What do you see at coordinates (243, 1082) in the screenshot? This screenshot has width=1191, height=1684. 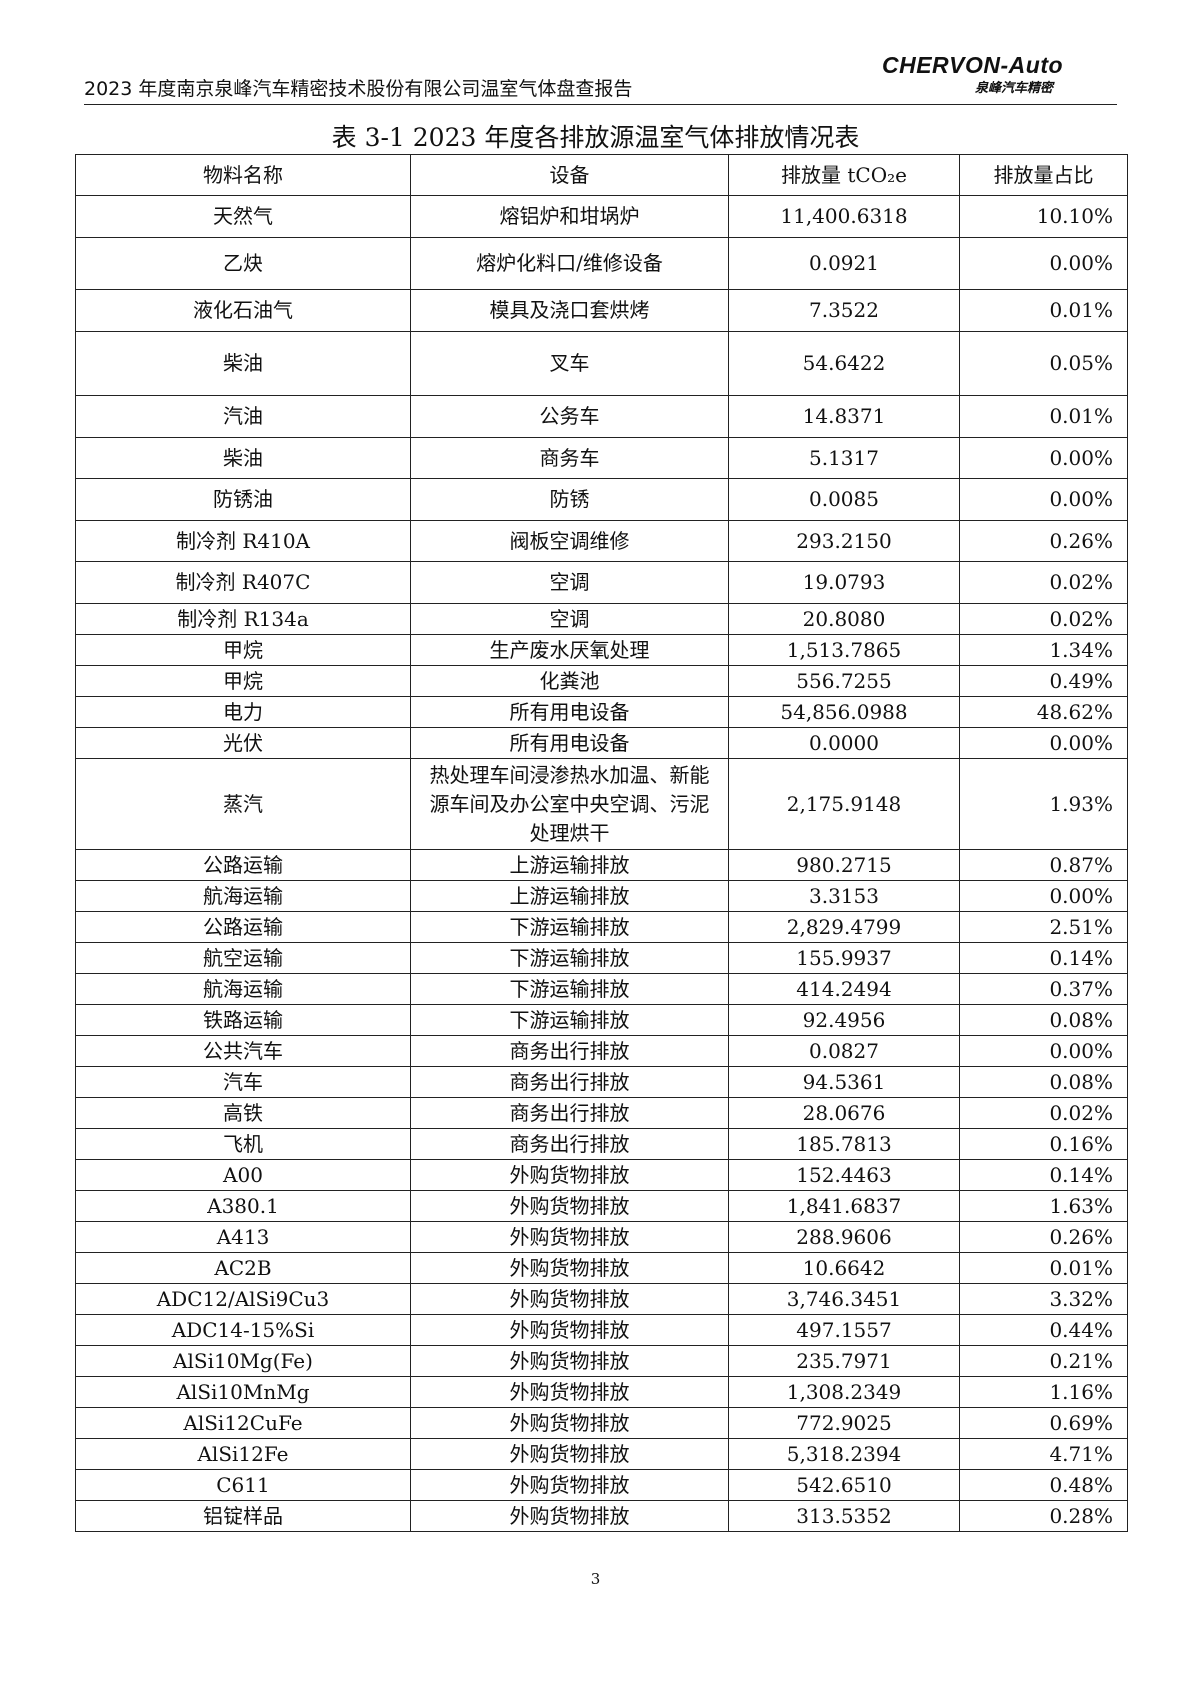 I see `table-cell: 汽车` at bounding box center [243, 1082].